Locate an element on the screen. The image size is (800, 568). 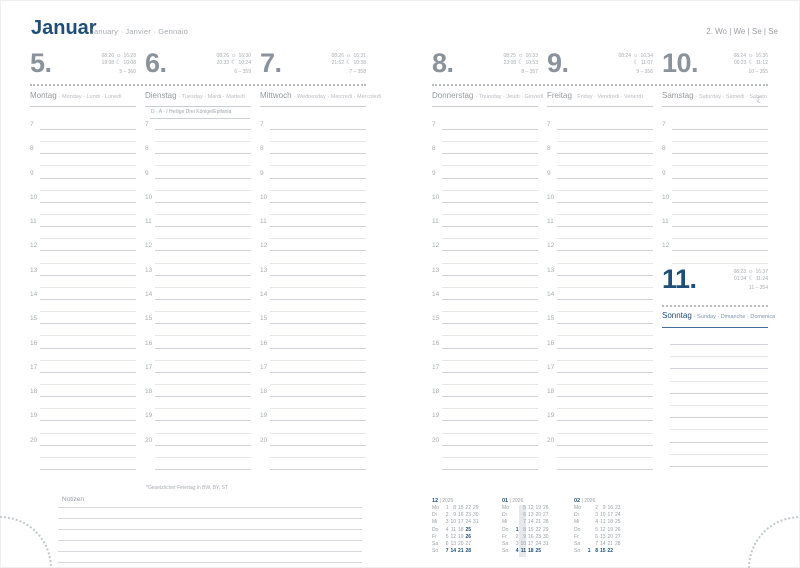
day-of-year-counter: 7 – 358 is located at coordinates (357, 72).